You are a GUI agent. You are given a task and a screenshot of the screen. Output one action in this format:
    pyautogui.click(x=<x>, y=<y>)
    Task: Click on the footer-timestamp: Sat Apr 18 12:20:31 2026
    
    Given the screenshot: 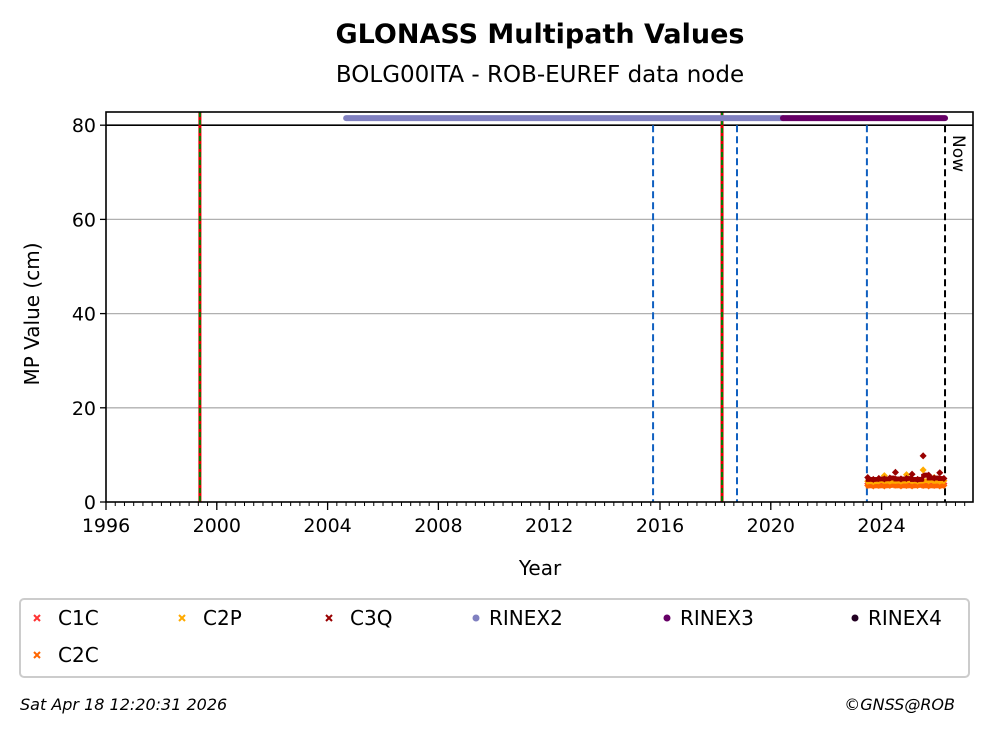 What is the action you would take?
    pyautogui.click(x=123, y=704)
    